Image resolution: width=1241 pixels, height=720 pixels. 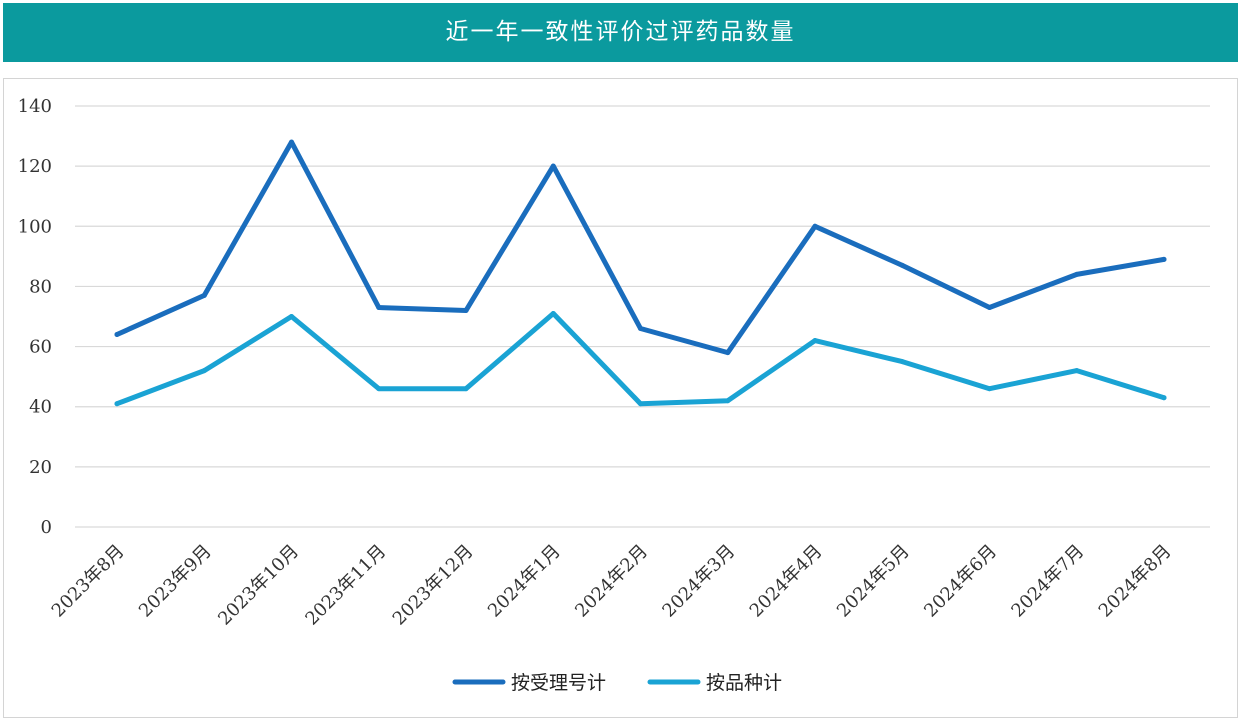 I want to click on x-tick-label: 2024年2月, so click(x=611, y=581).